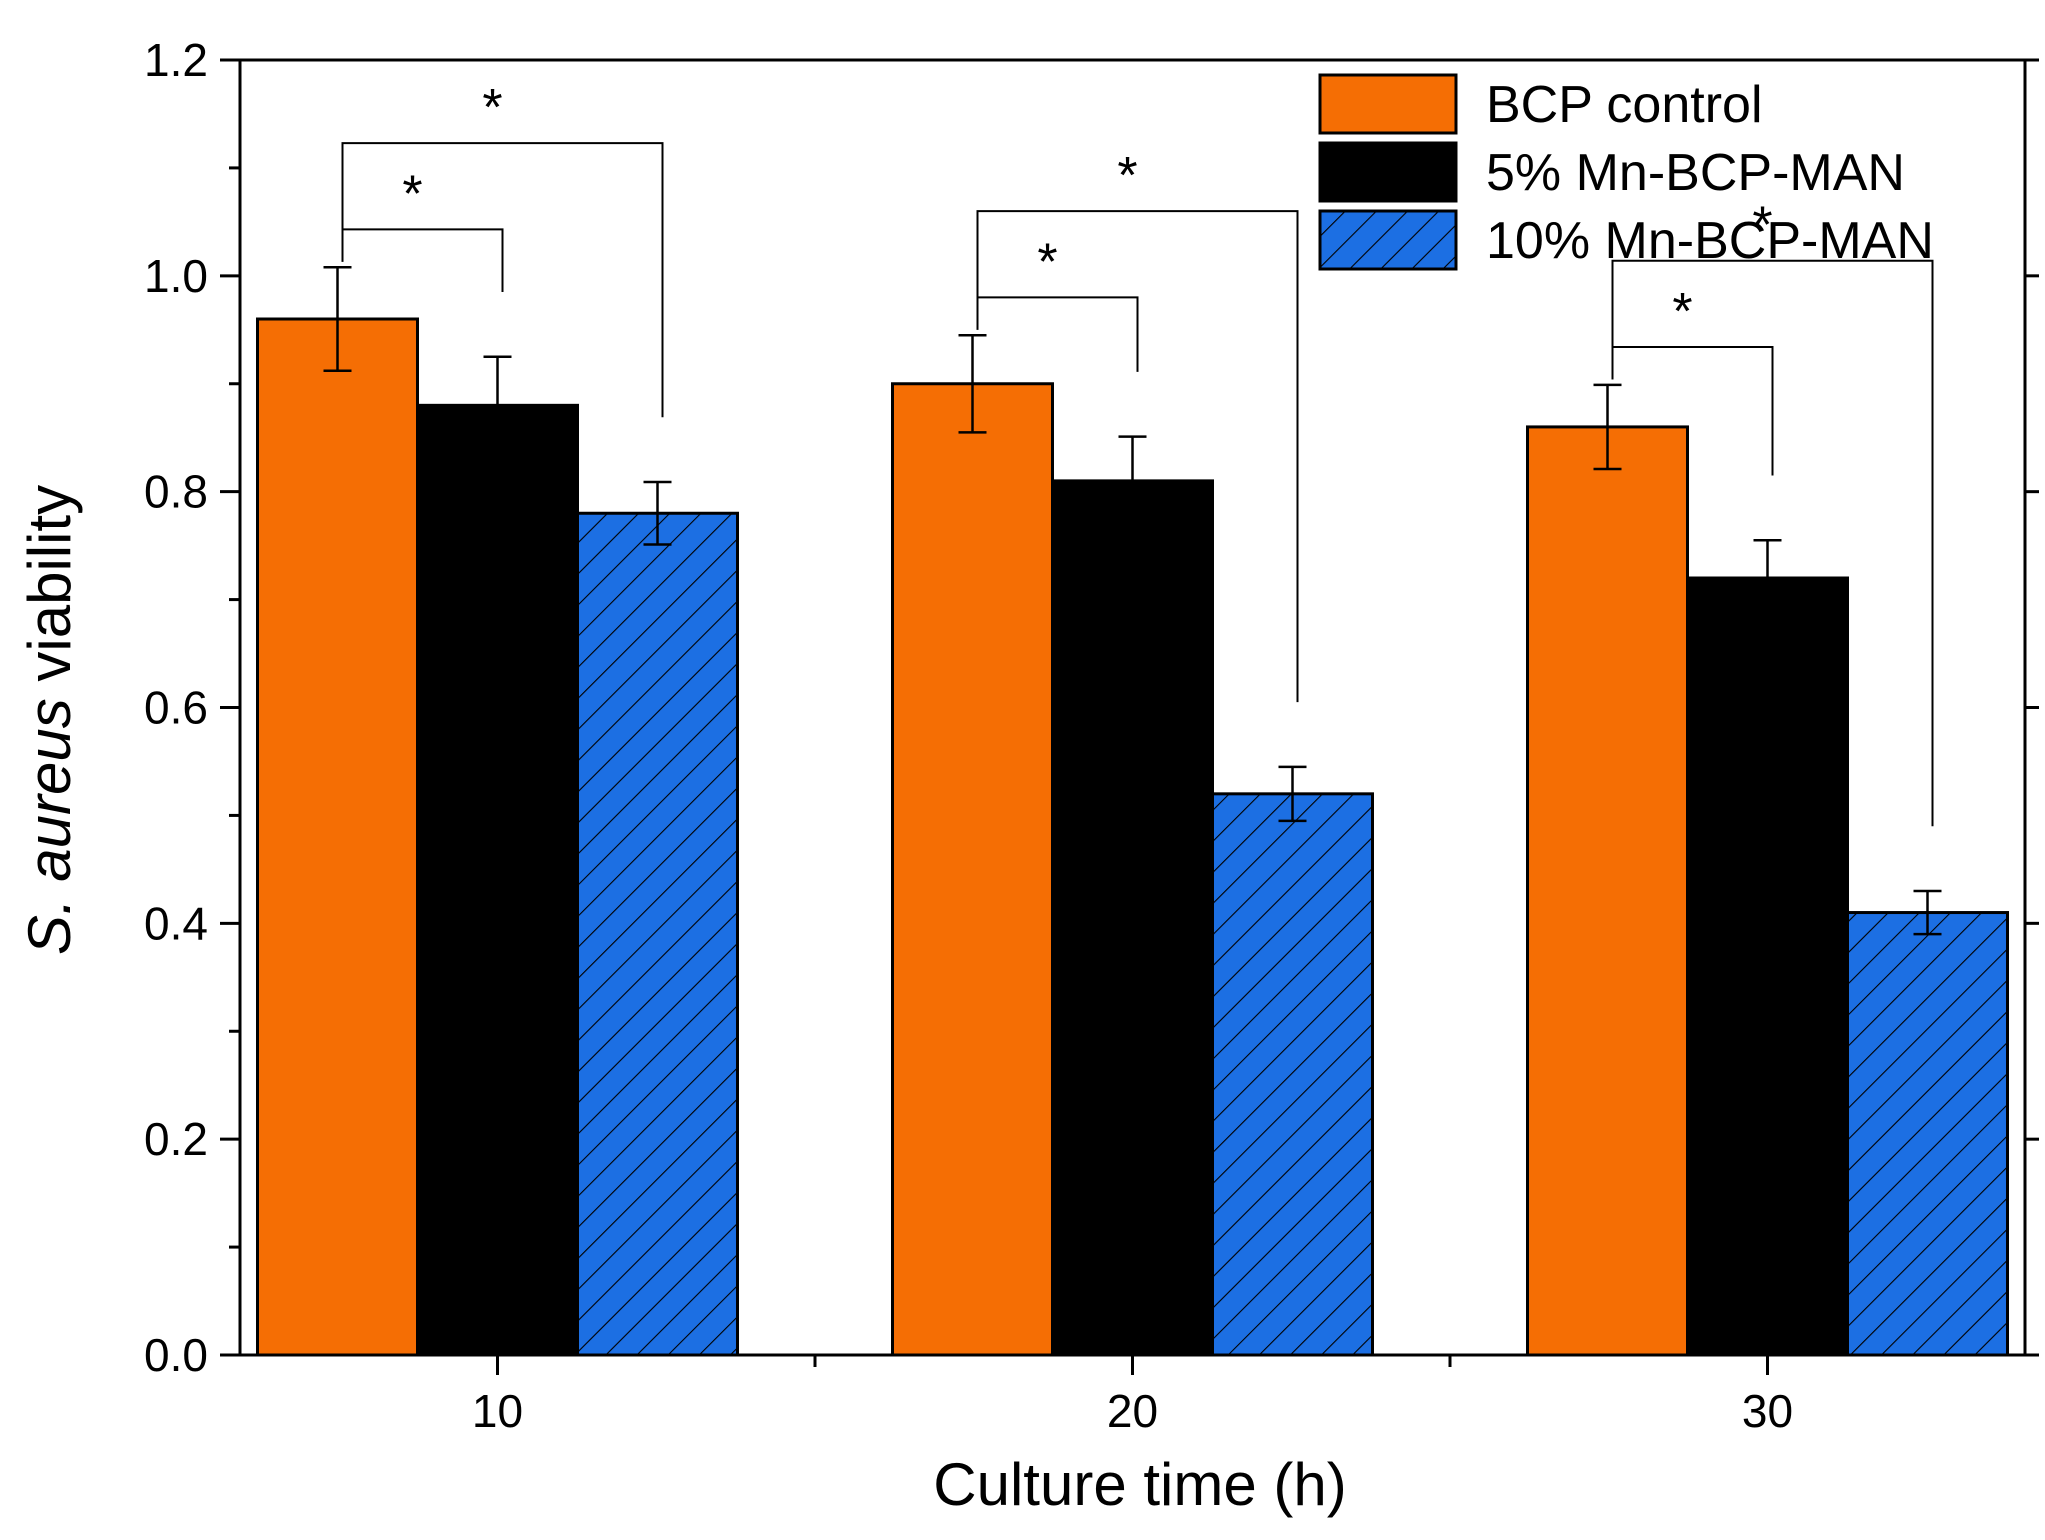 This screenshot has width=2045, height=1540. I want to click on x-axis: 10 20 30, so click(1132, 1396).